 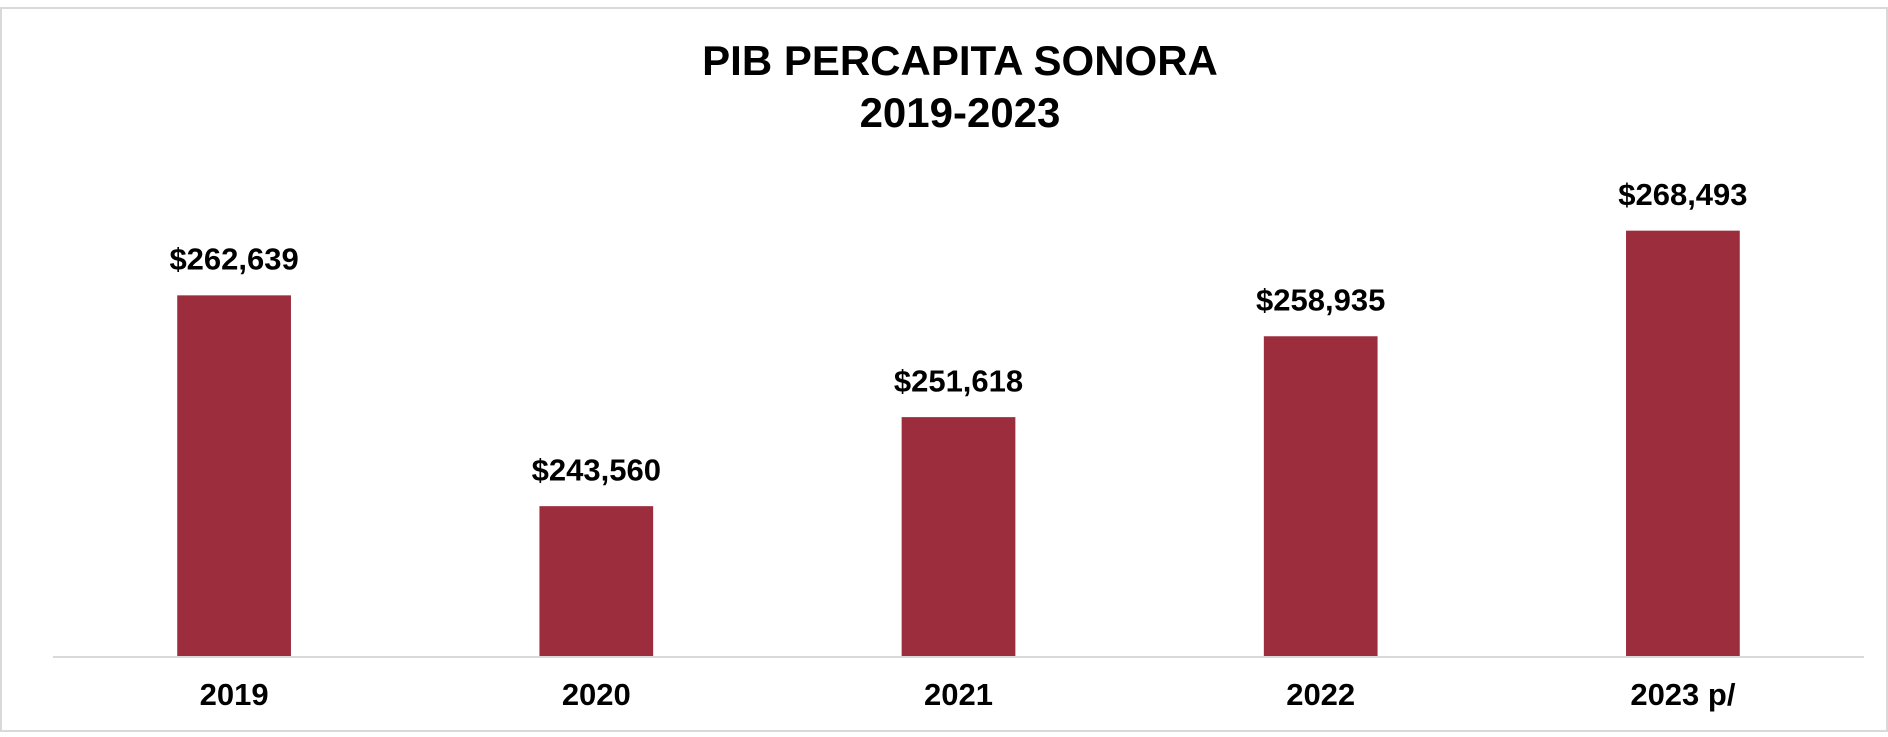 What do you see at coordinates (596, 694) in the screenshot?
I see `x-tick-label: 2020` at bounding box center [596, 694].